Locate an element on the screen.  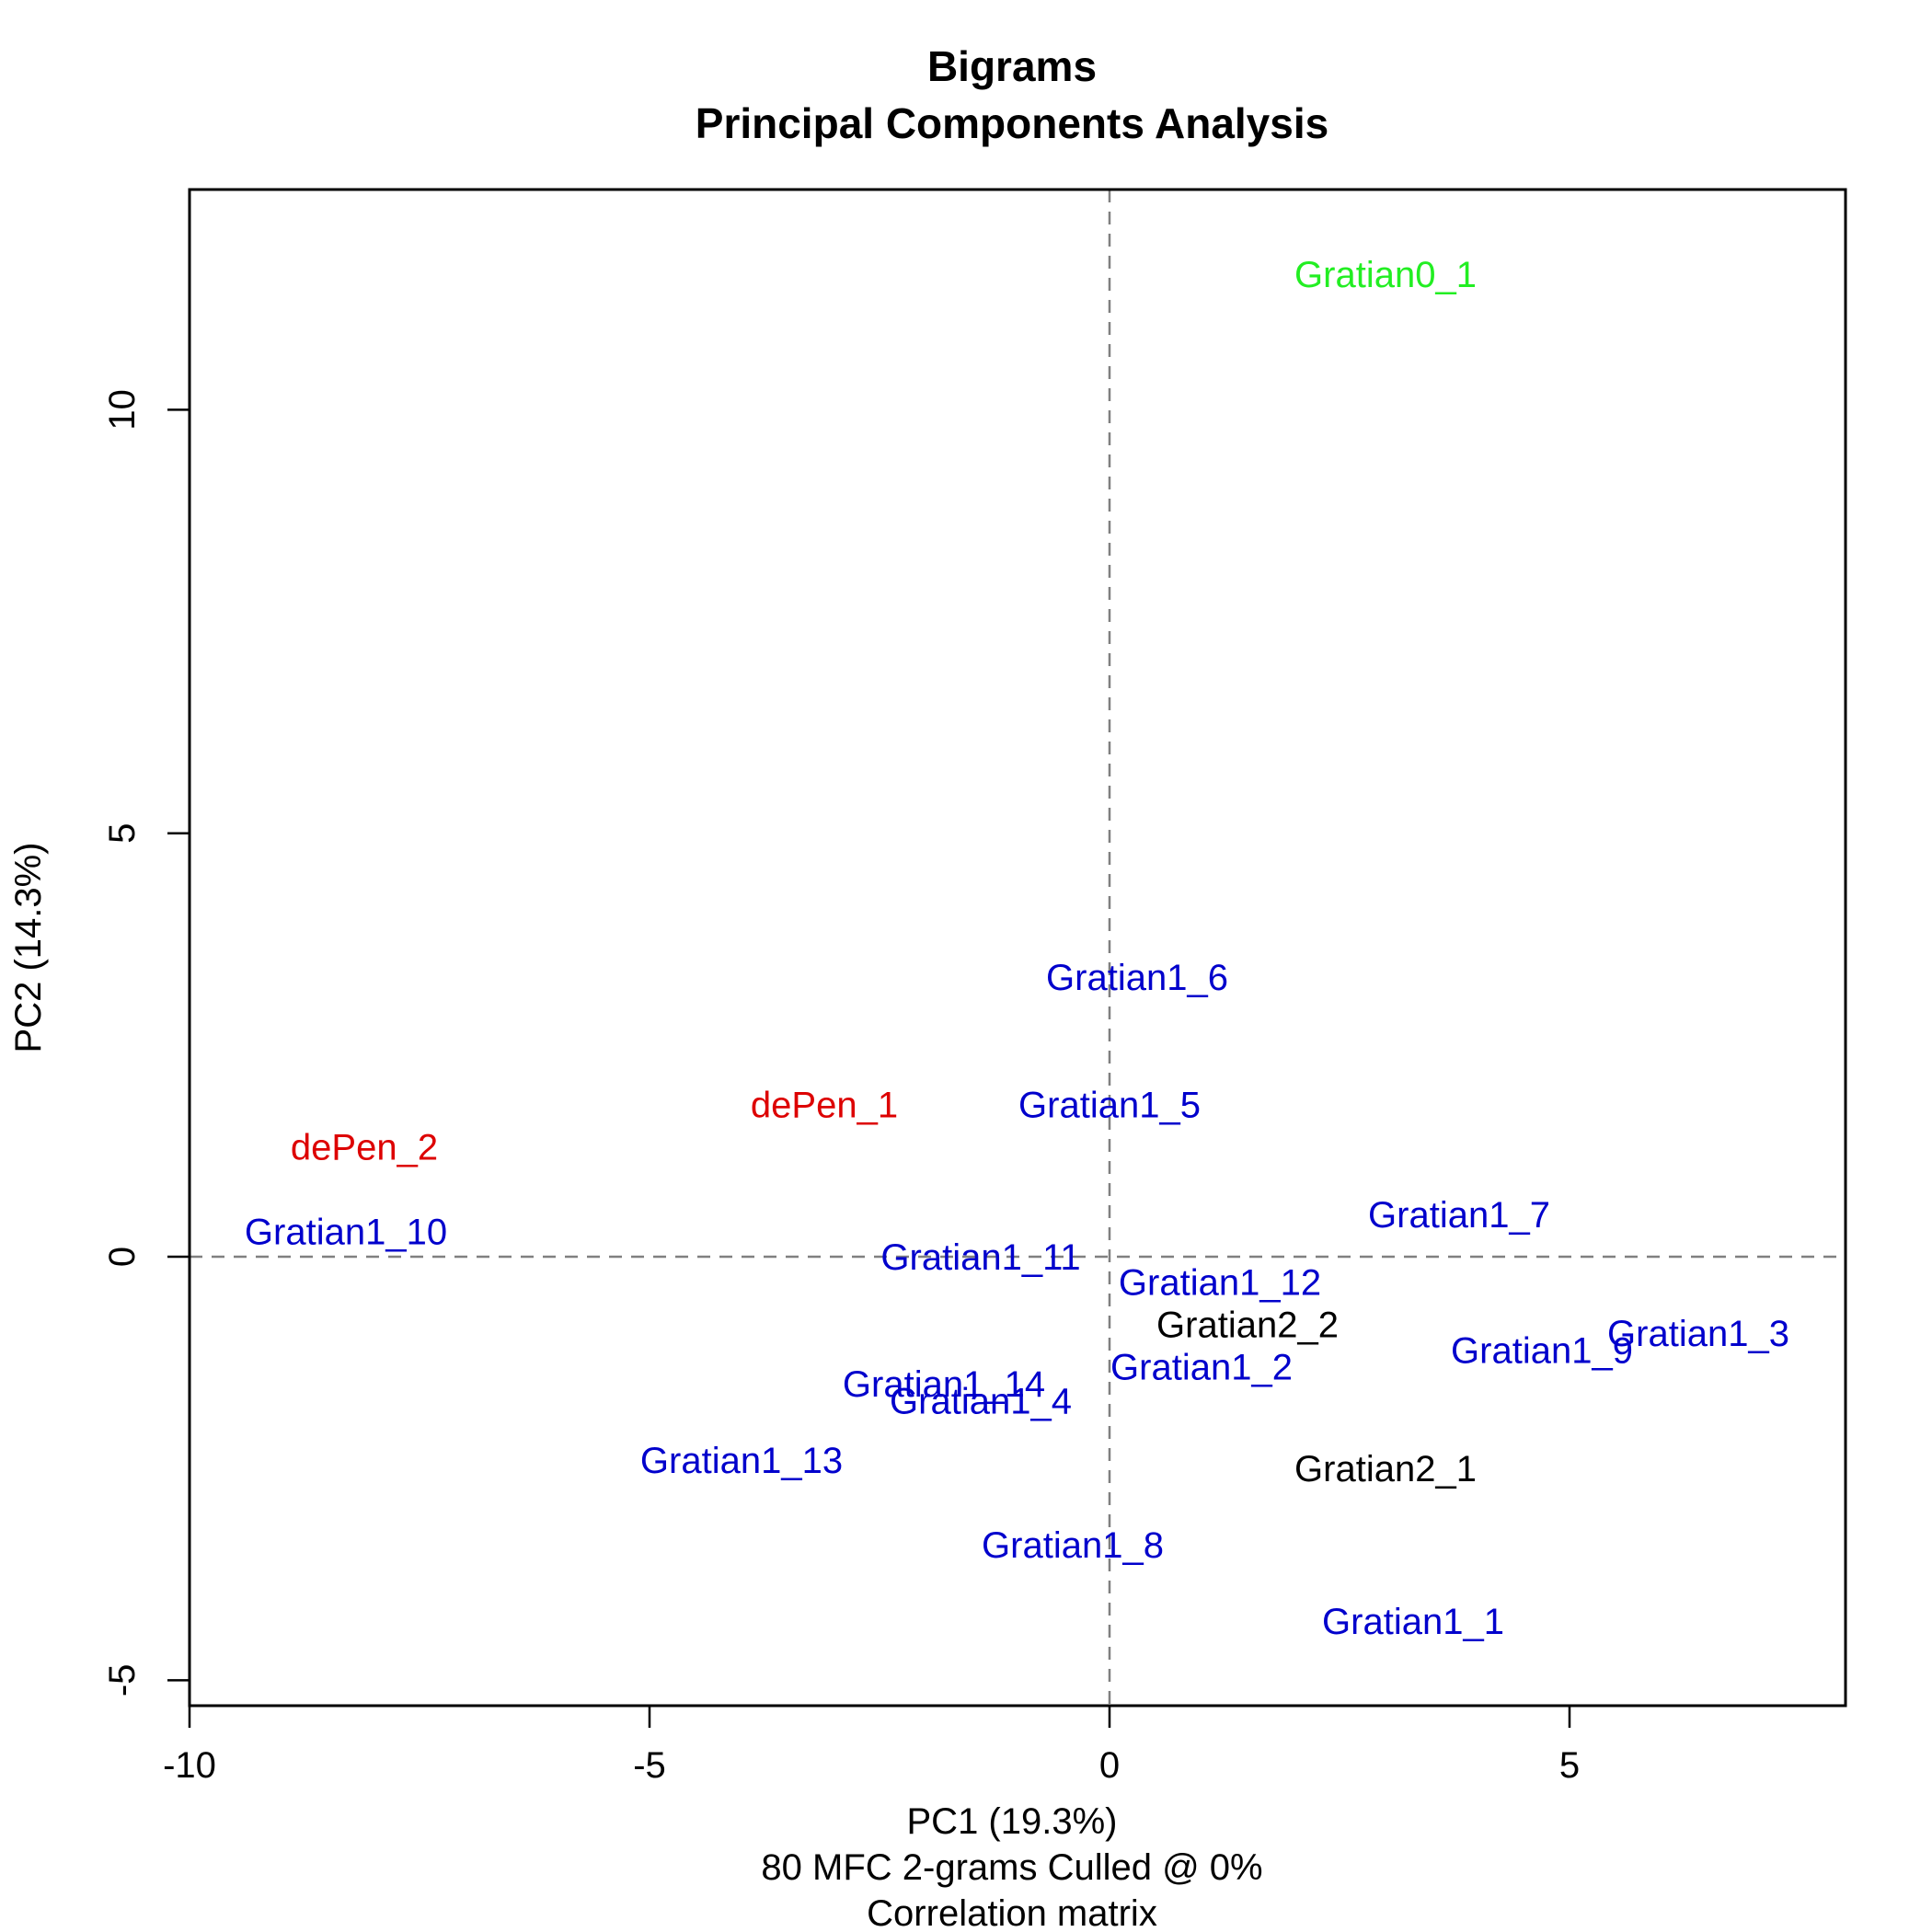
x-tick-label: 0 is located at coordinates (1109, 1765).